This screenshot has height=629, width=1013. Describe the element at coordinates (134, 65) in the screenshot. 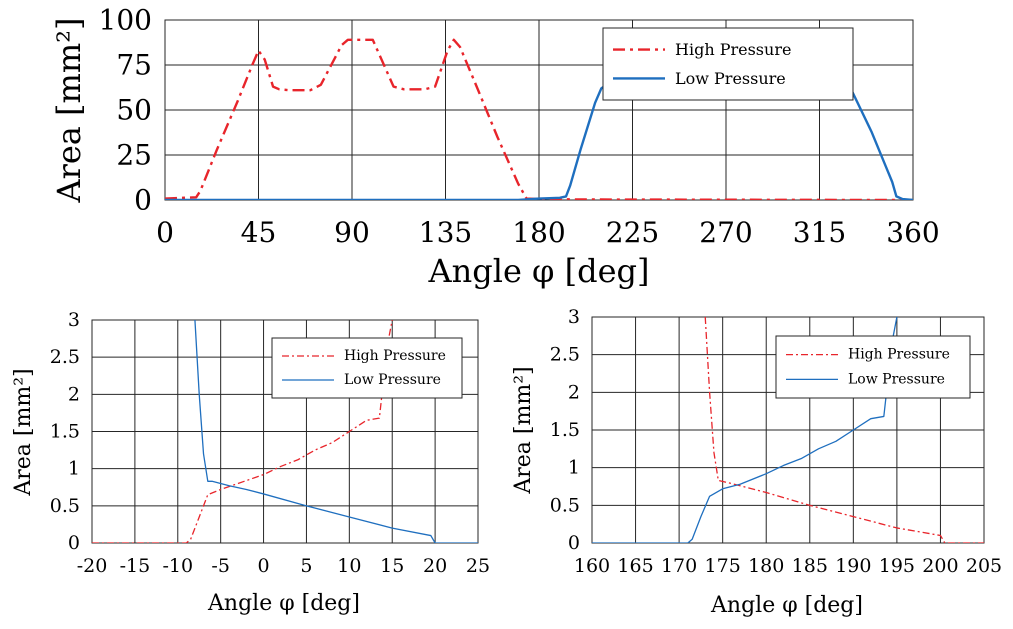

I see `y-tick-label: 75` at that location.